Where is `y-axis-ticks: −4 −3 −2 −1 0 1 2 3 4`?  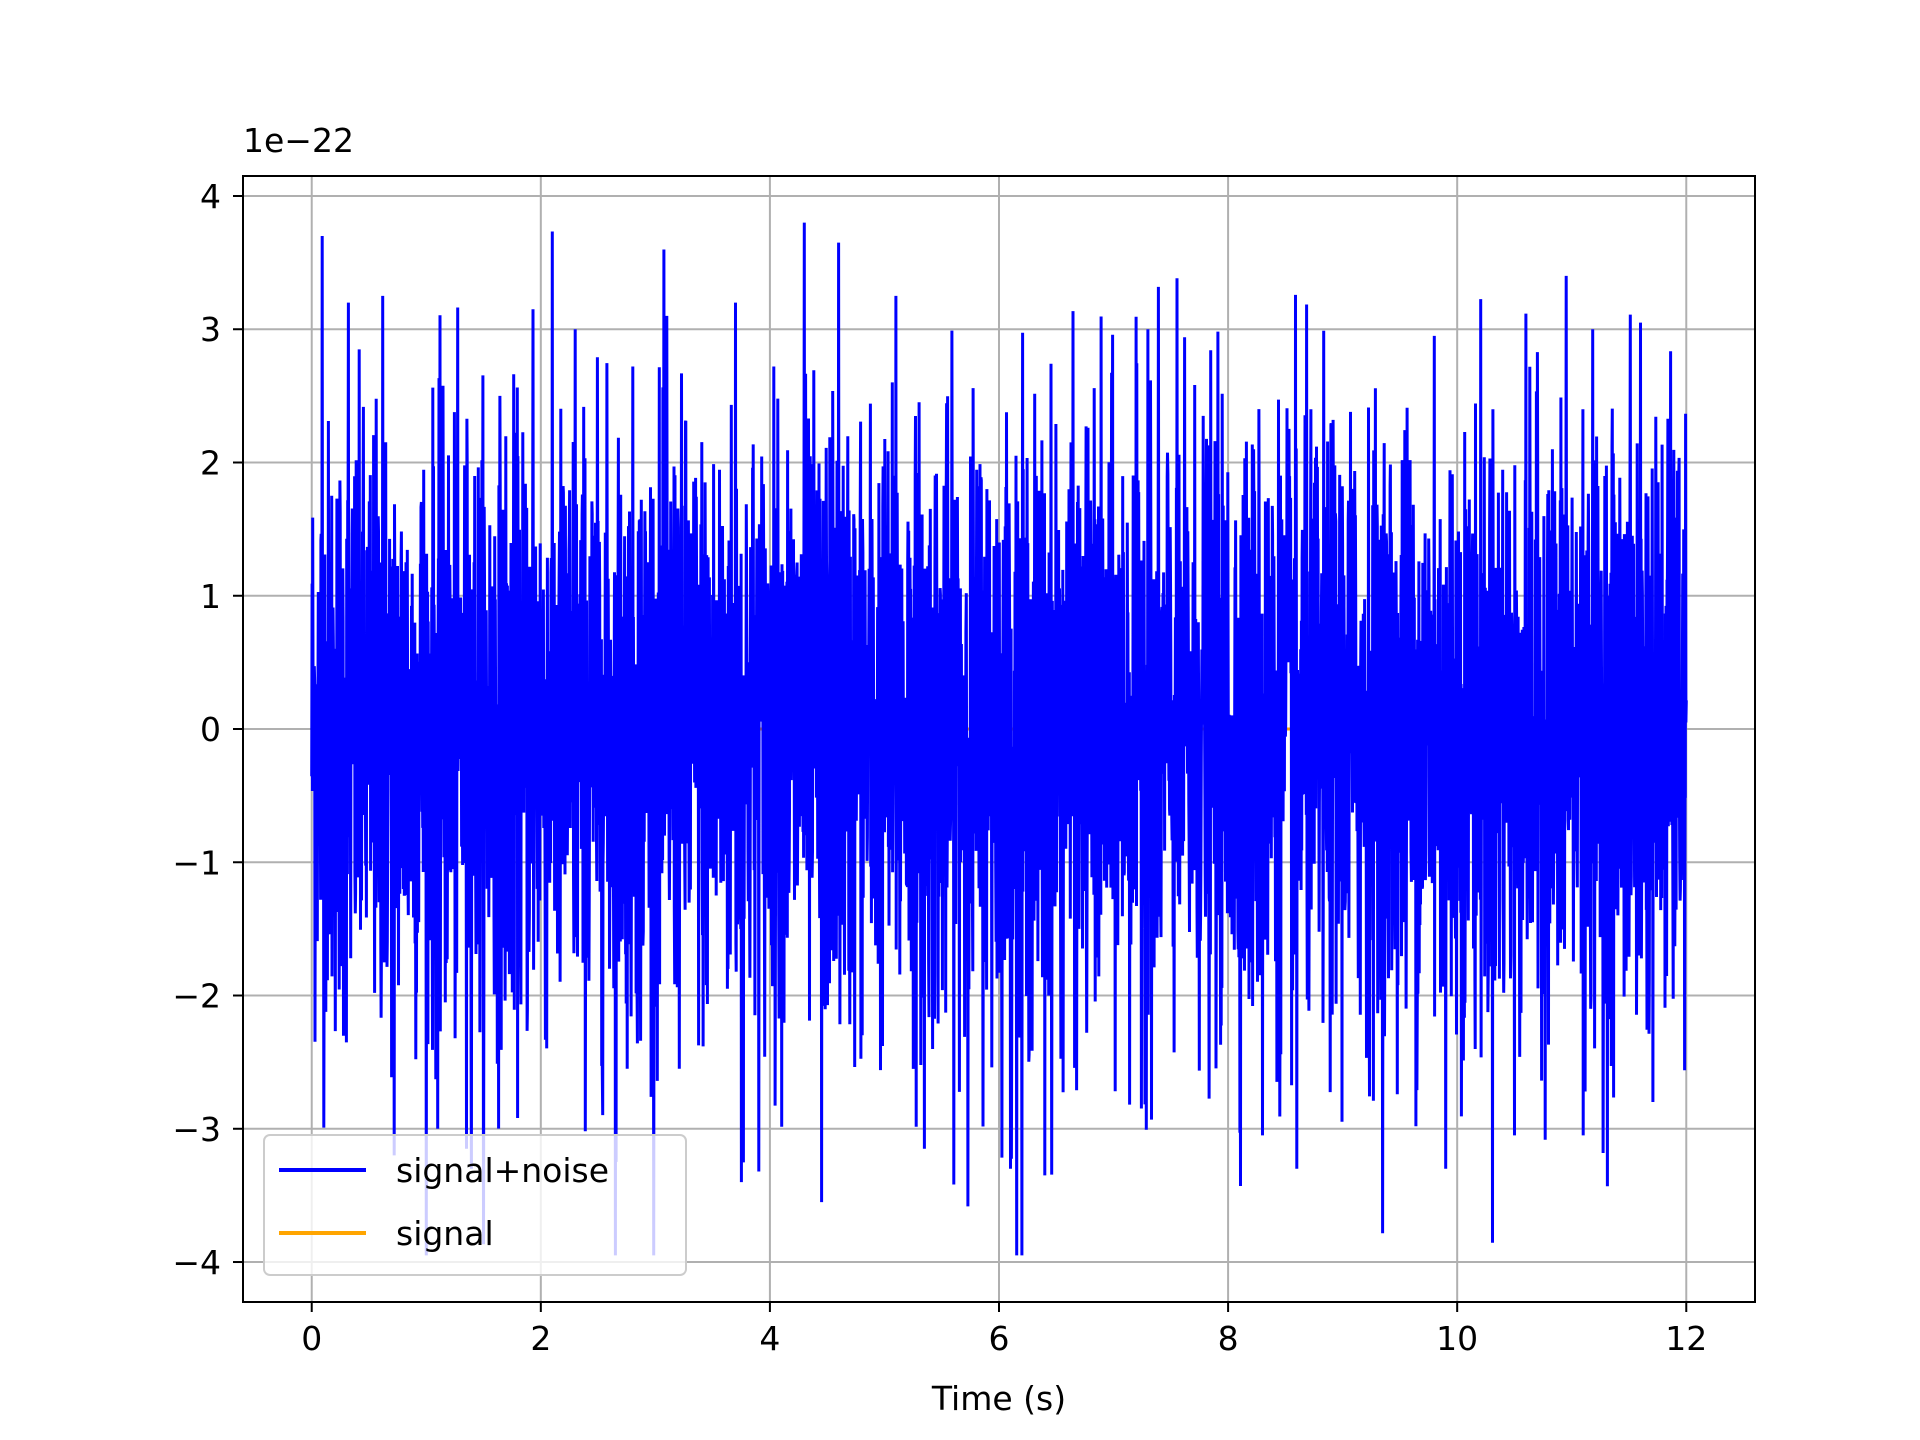
y-axis-ticks: −4 −3 −2 −1 0 1 2 3 4 is located at coordinates (207, 729).